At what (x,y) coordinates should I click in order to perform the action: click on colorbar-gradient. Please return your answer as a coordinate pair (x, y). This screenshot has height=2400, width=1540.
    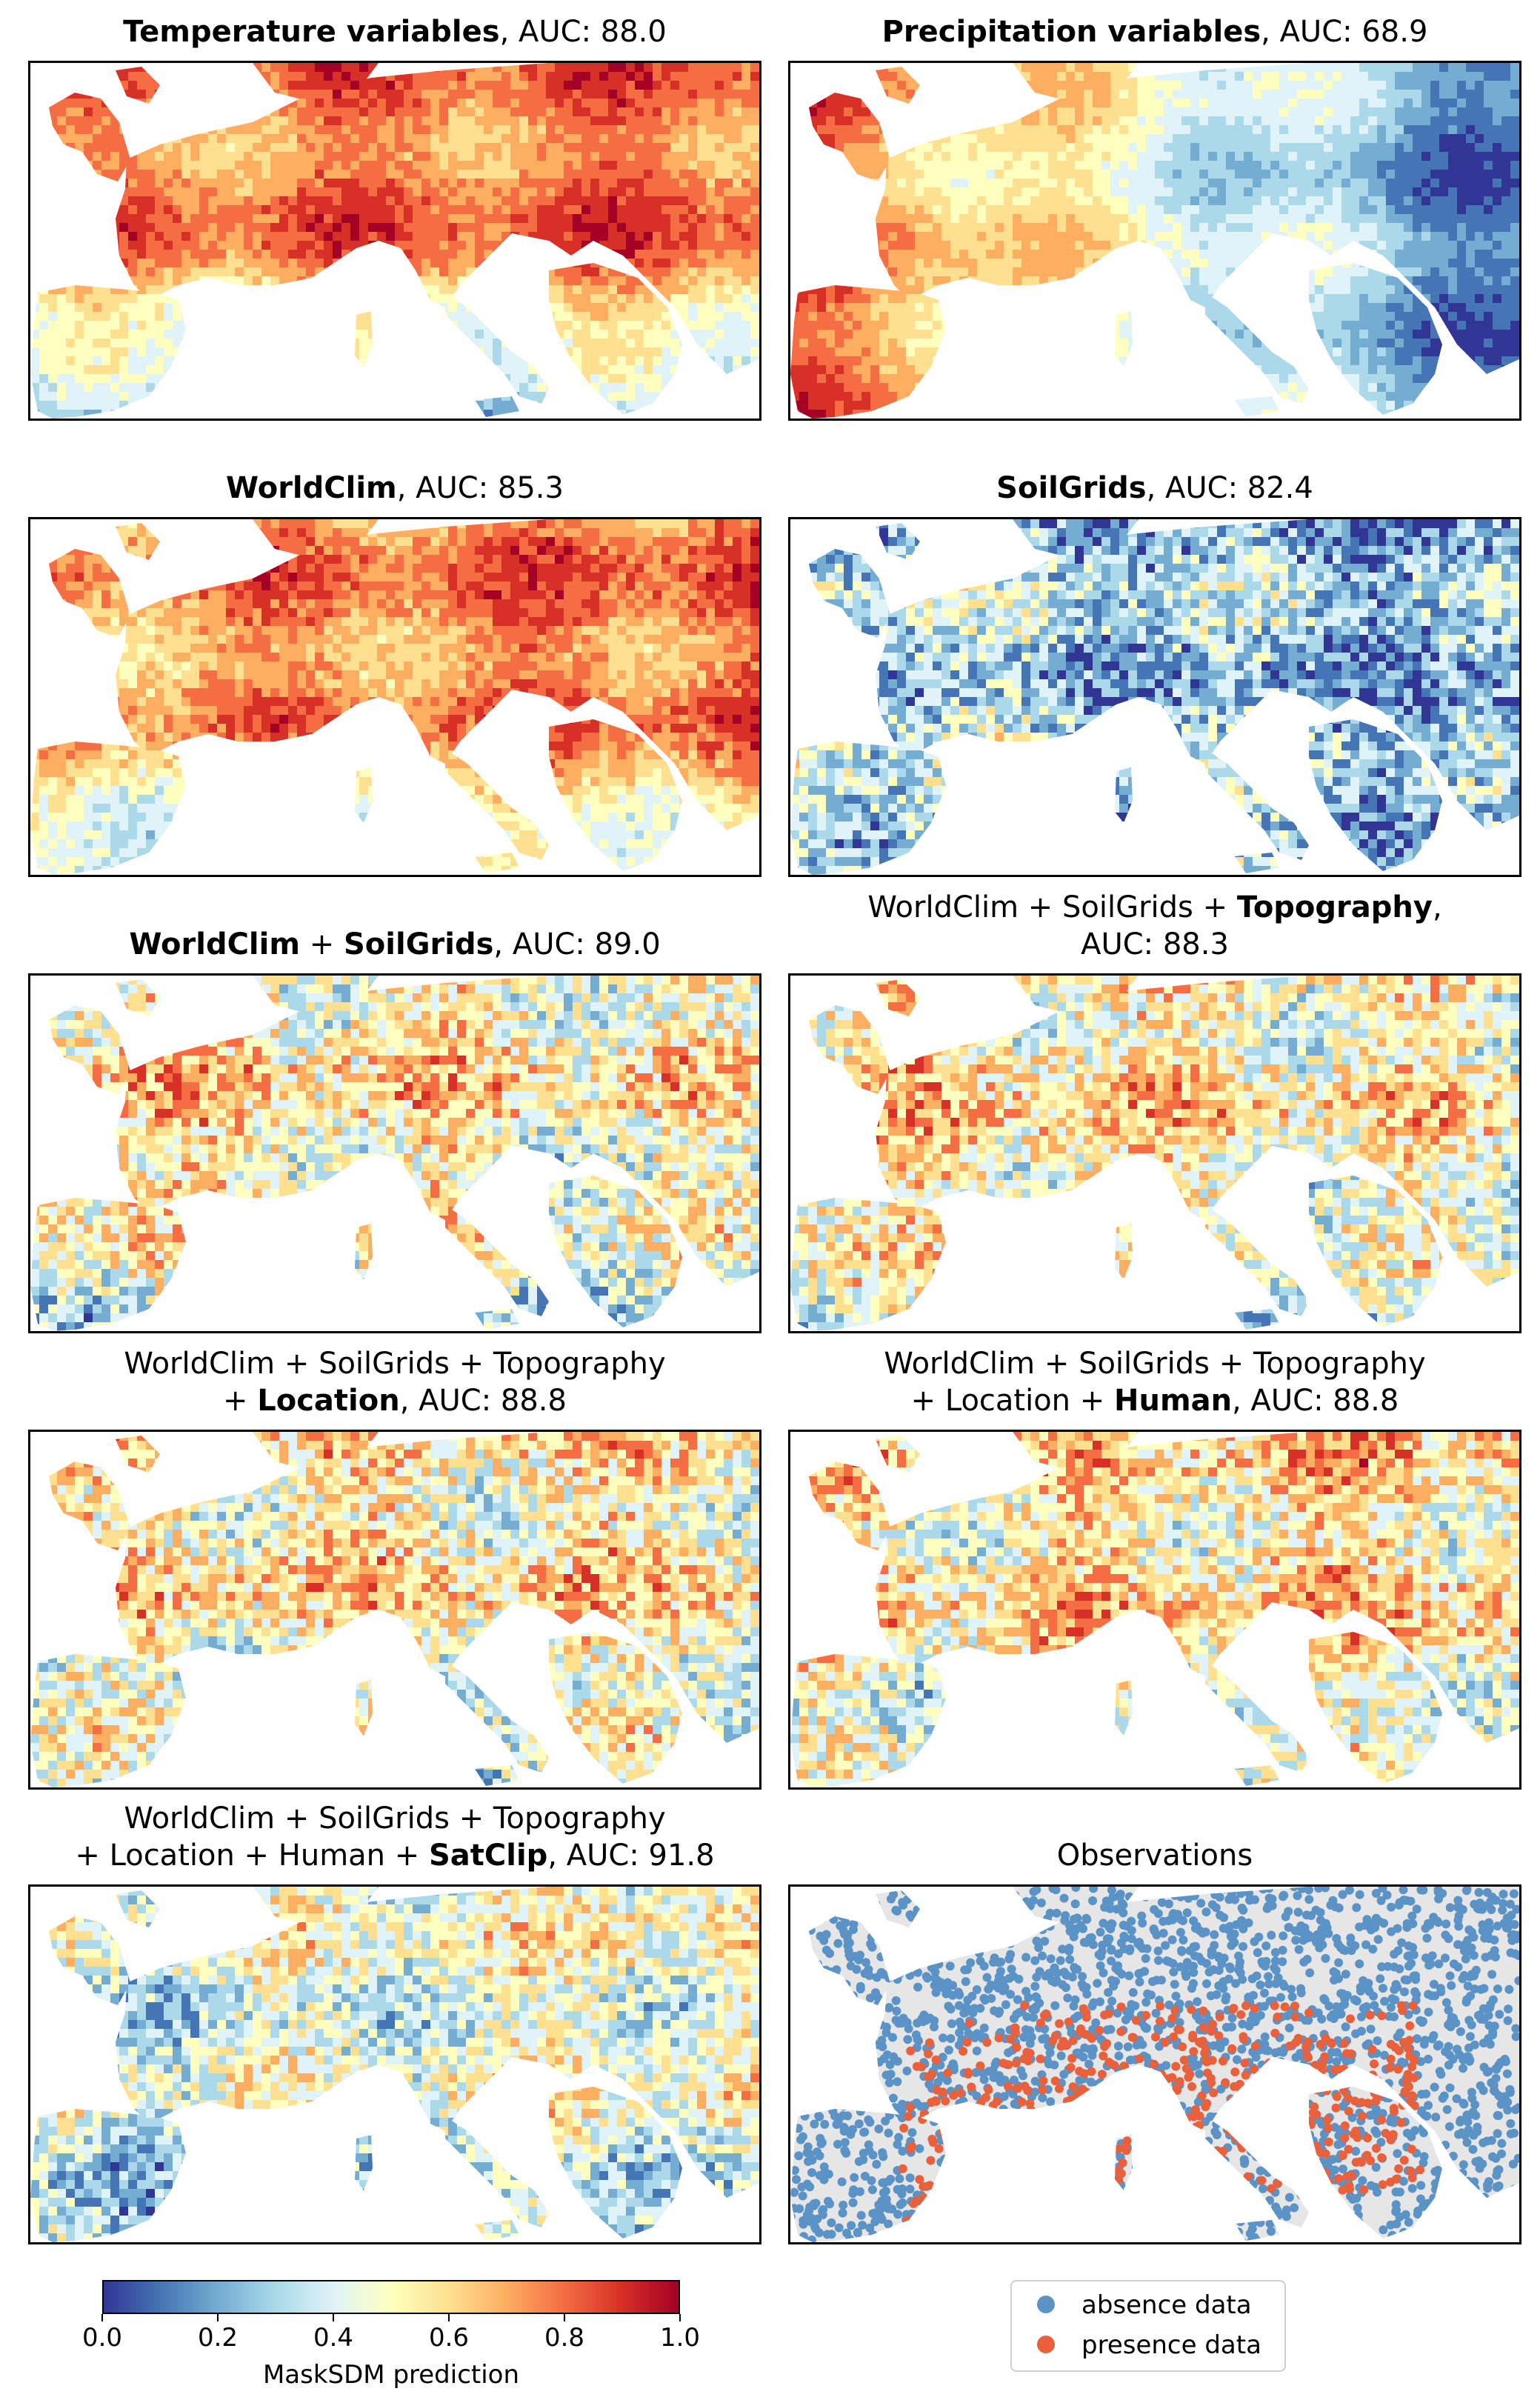
    Looking at the image, I should click on (391, 2297).